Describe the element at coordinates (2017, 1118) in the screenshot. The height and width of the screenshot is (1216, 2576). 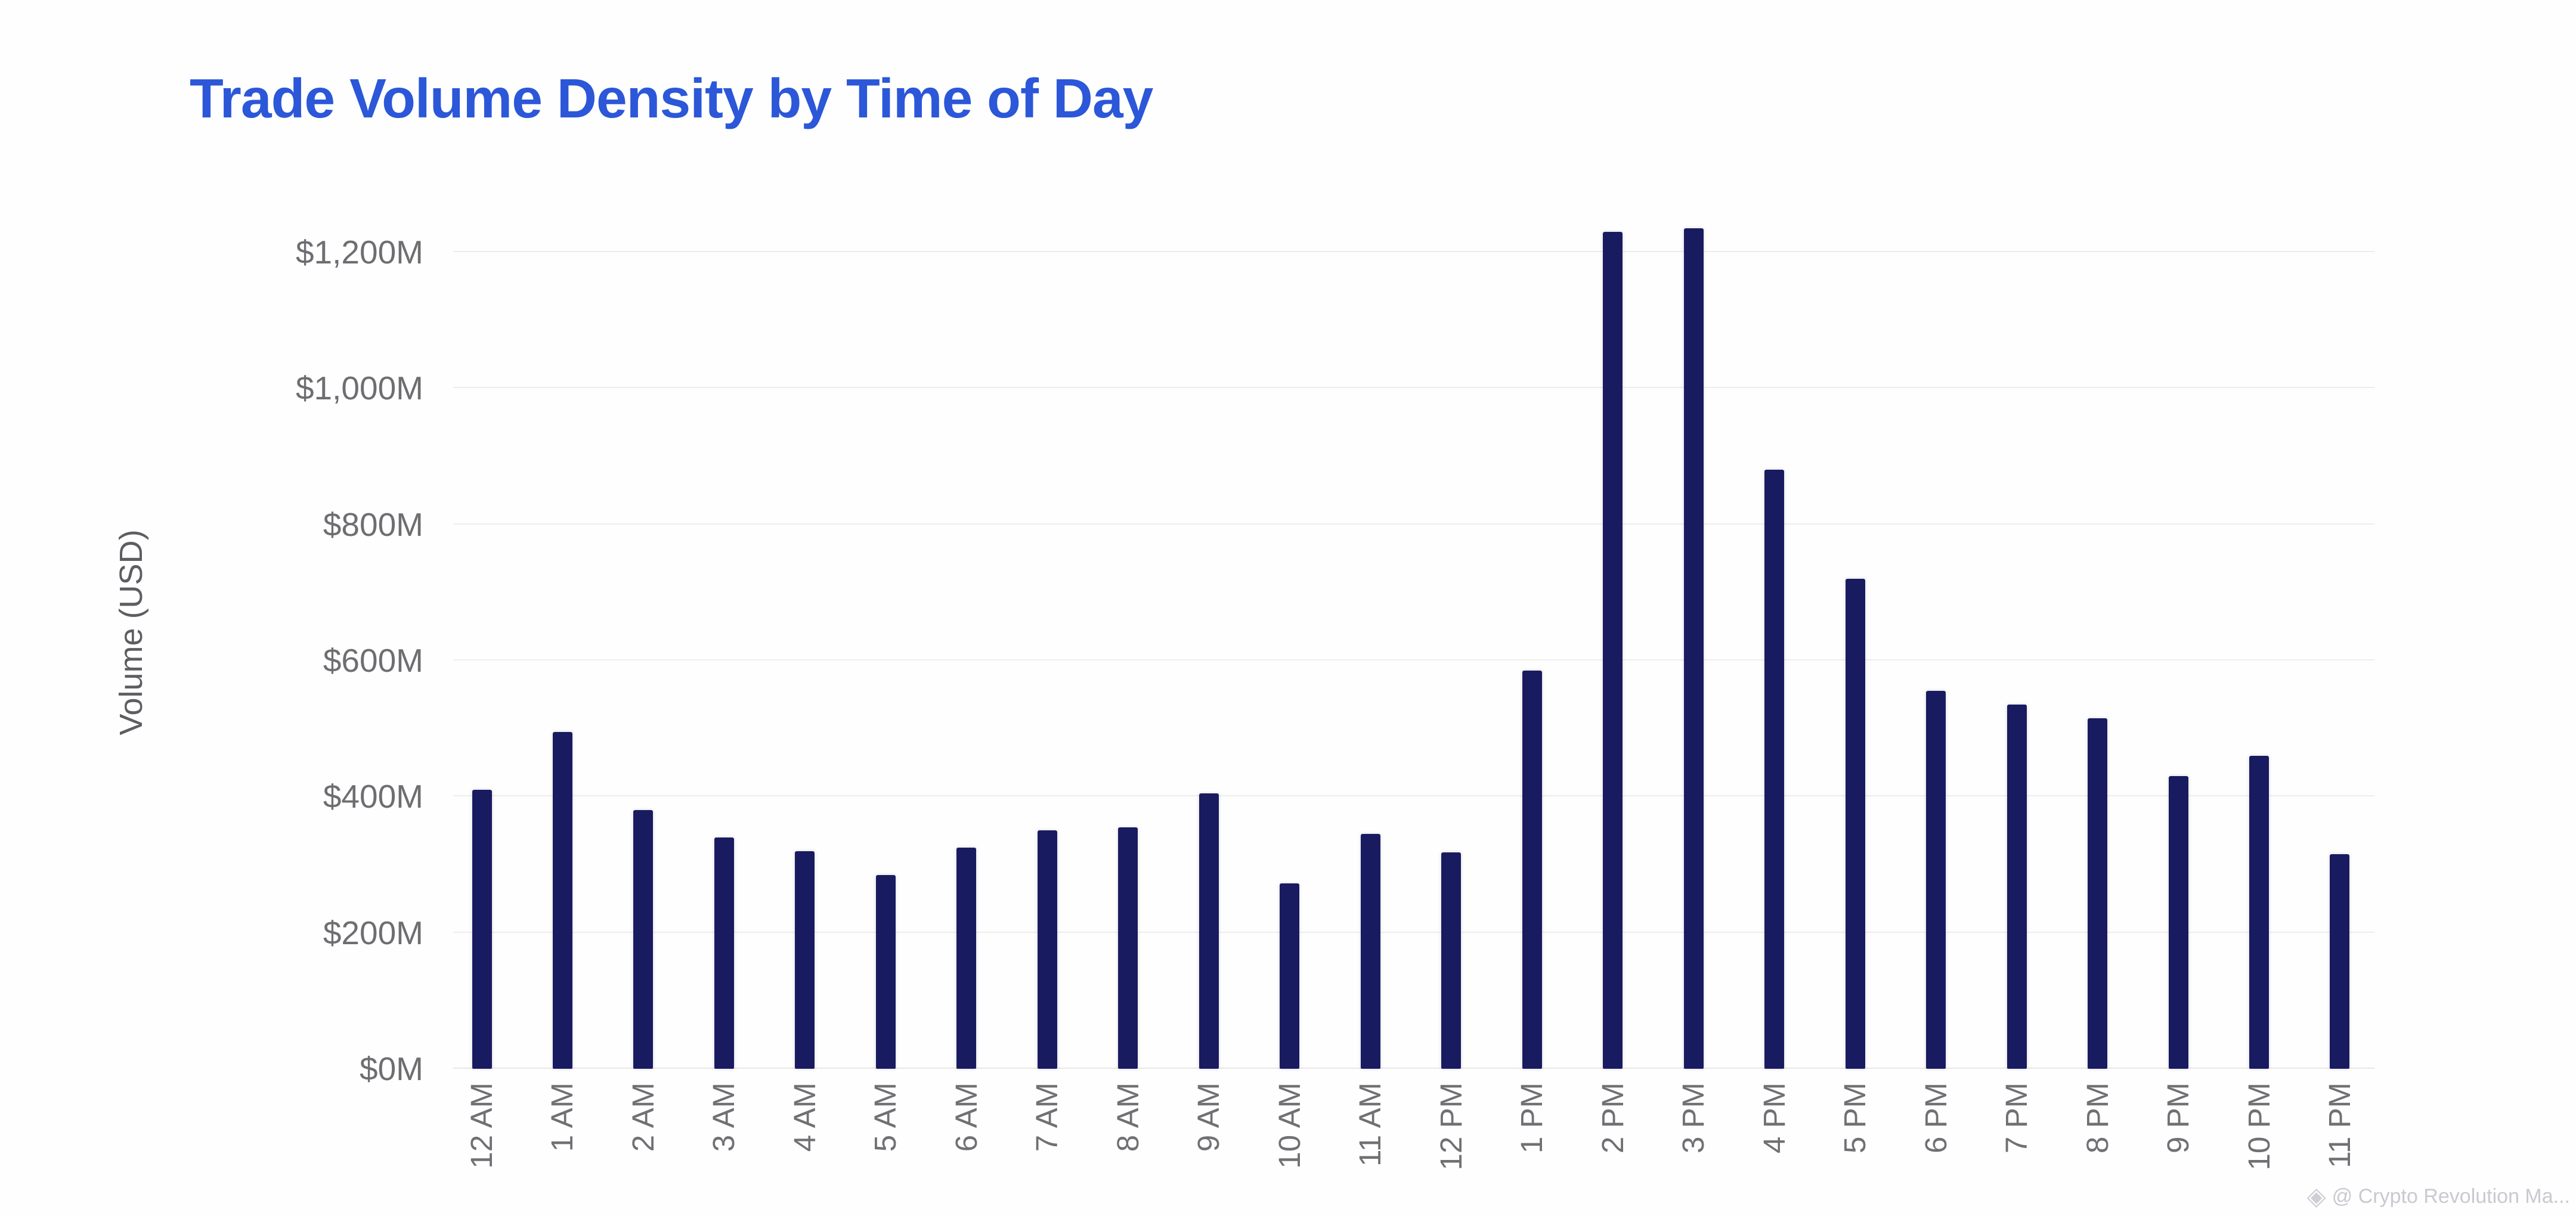
I see `x-tick-label: 7 PM` at that location.